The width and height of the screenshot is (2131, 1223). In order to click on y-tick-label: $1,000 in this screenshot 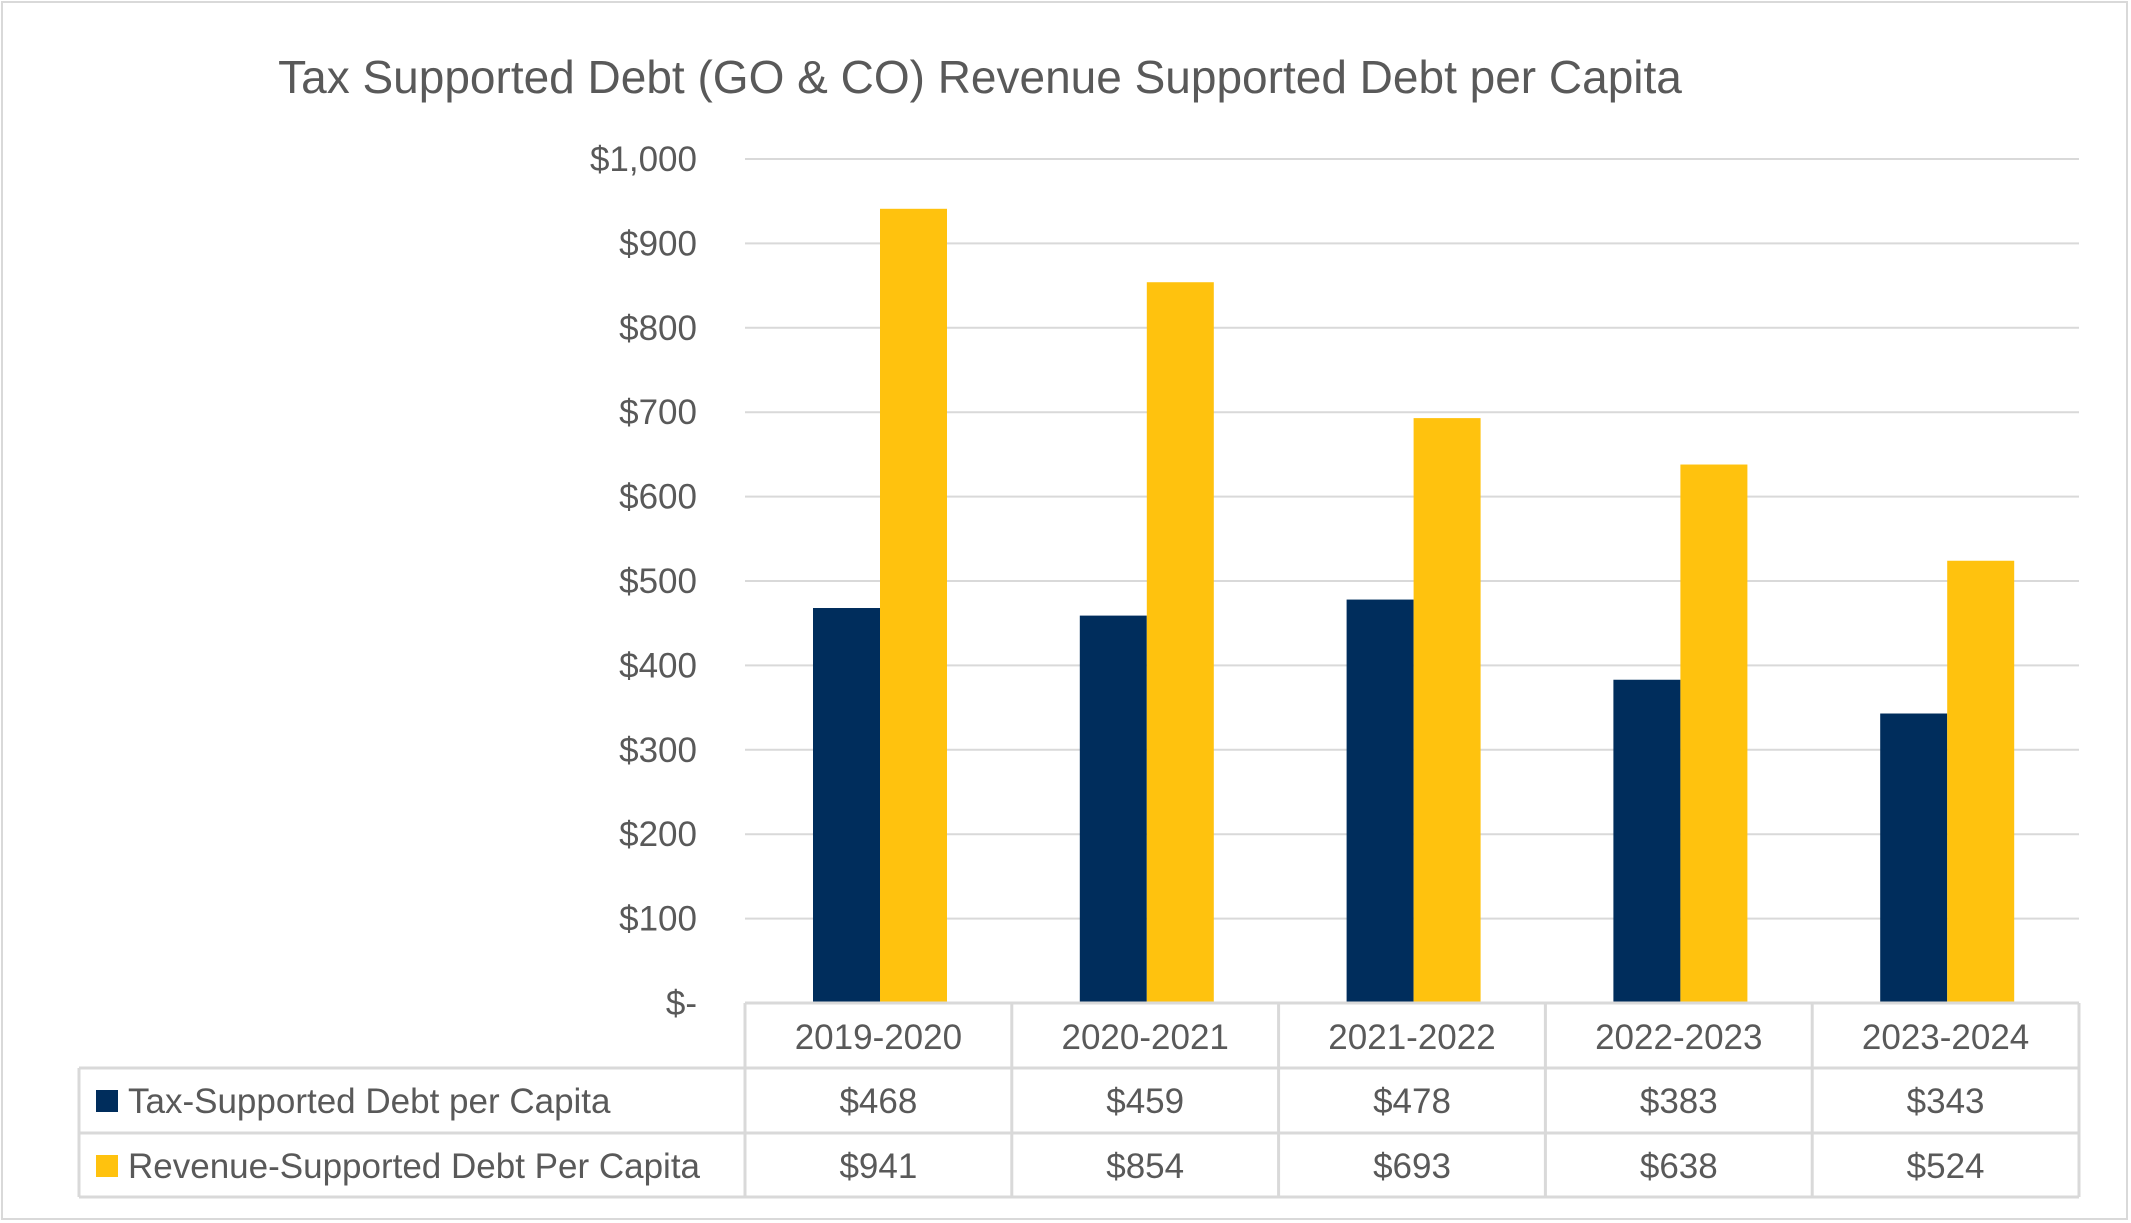, I will do `click(643, 159)`.